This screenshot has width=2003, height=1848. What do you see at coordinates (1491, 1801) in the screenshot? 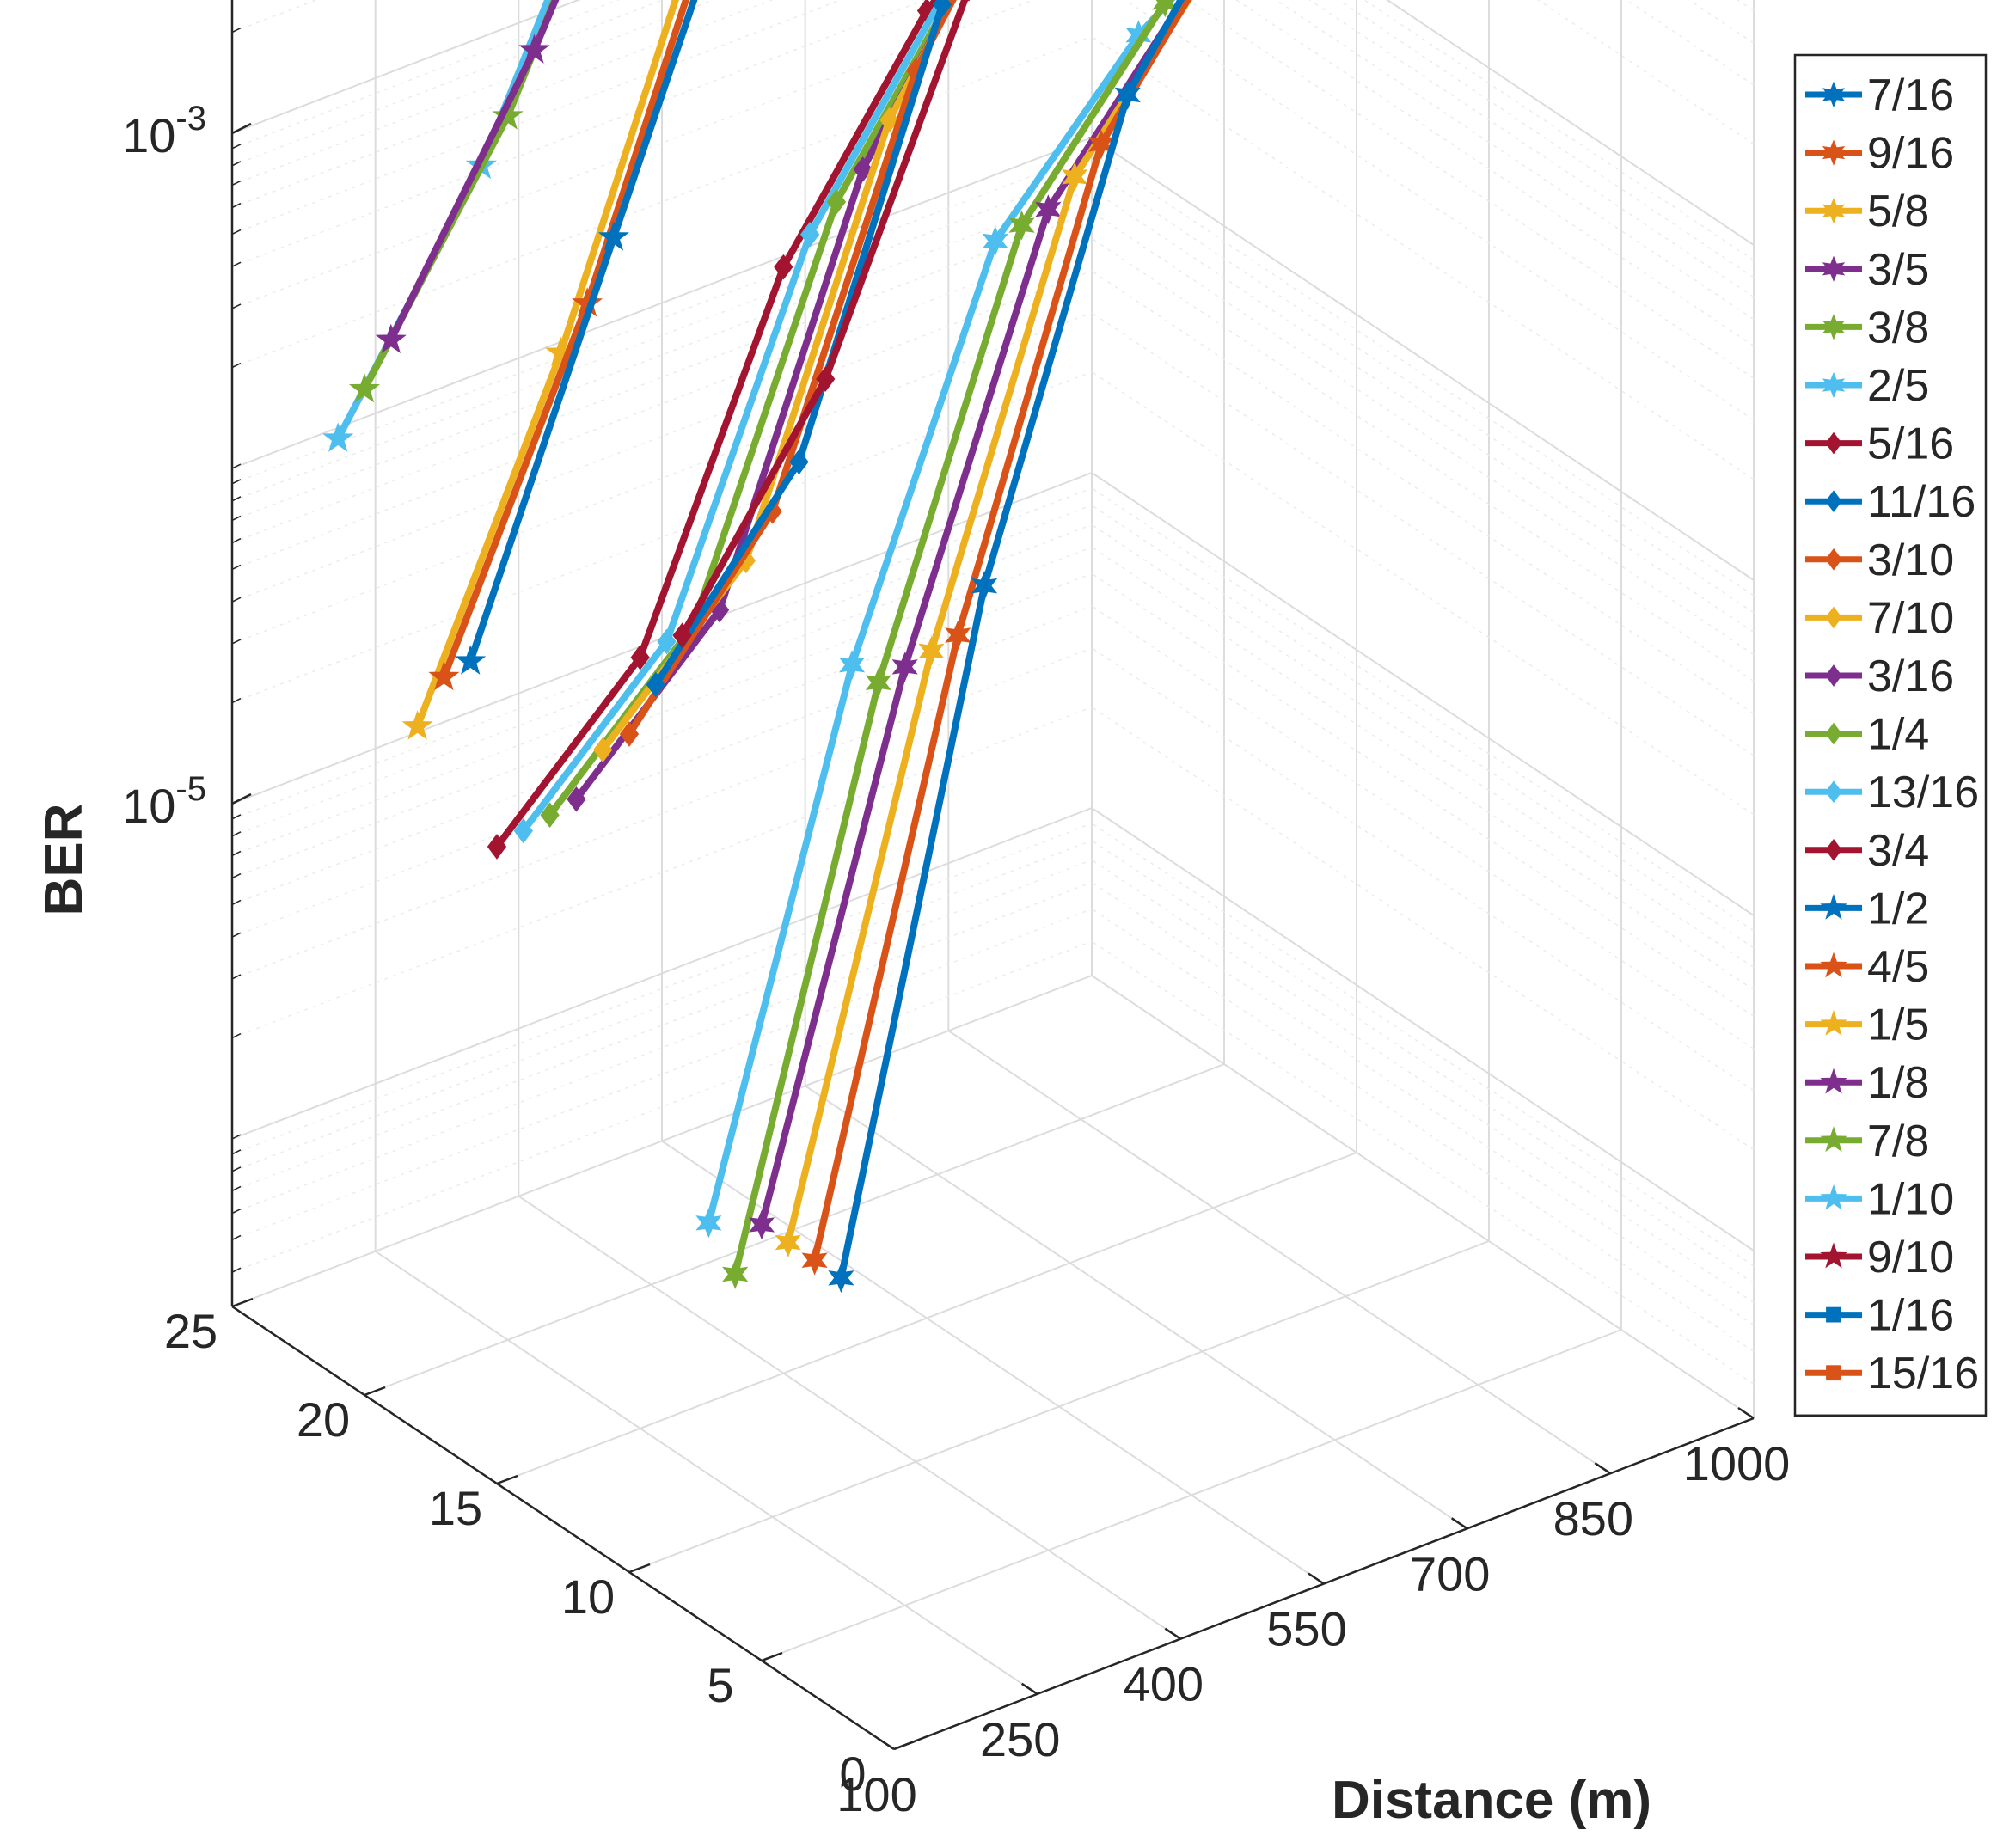
I see `x-axis-label: Distance (m)` at bounding box center [1491, 1801].